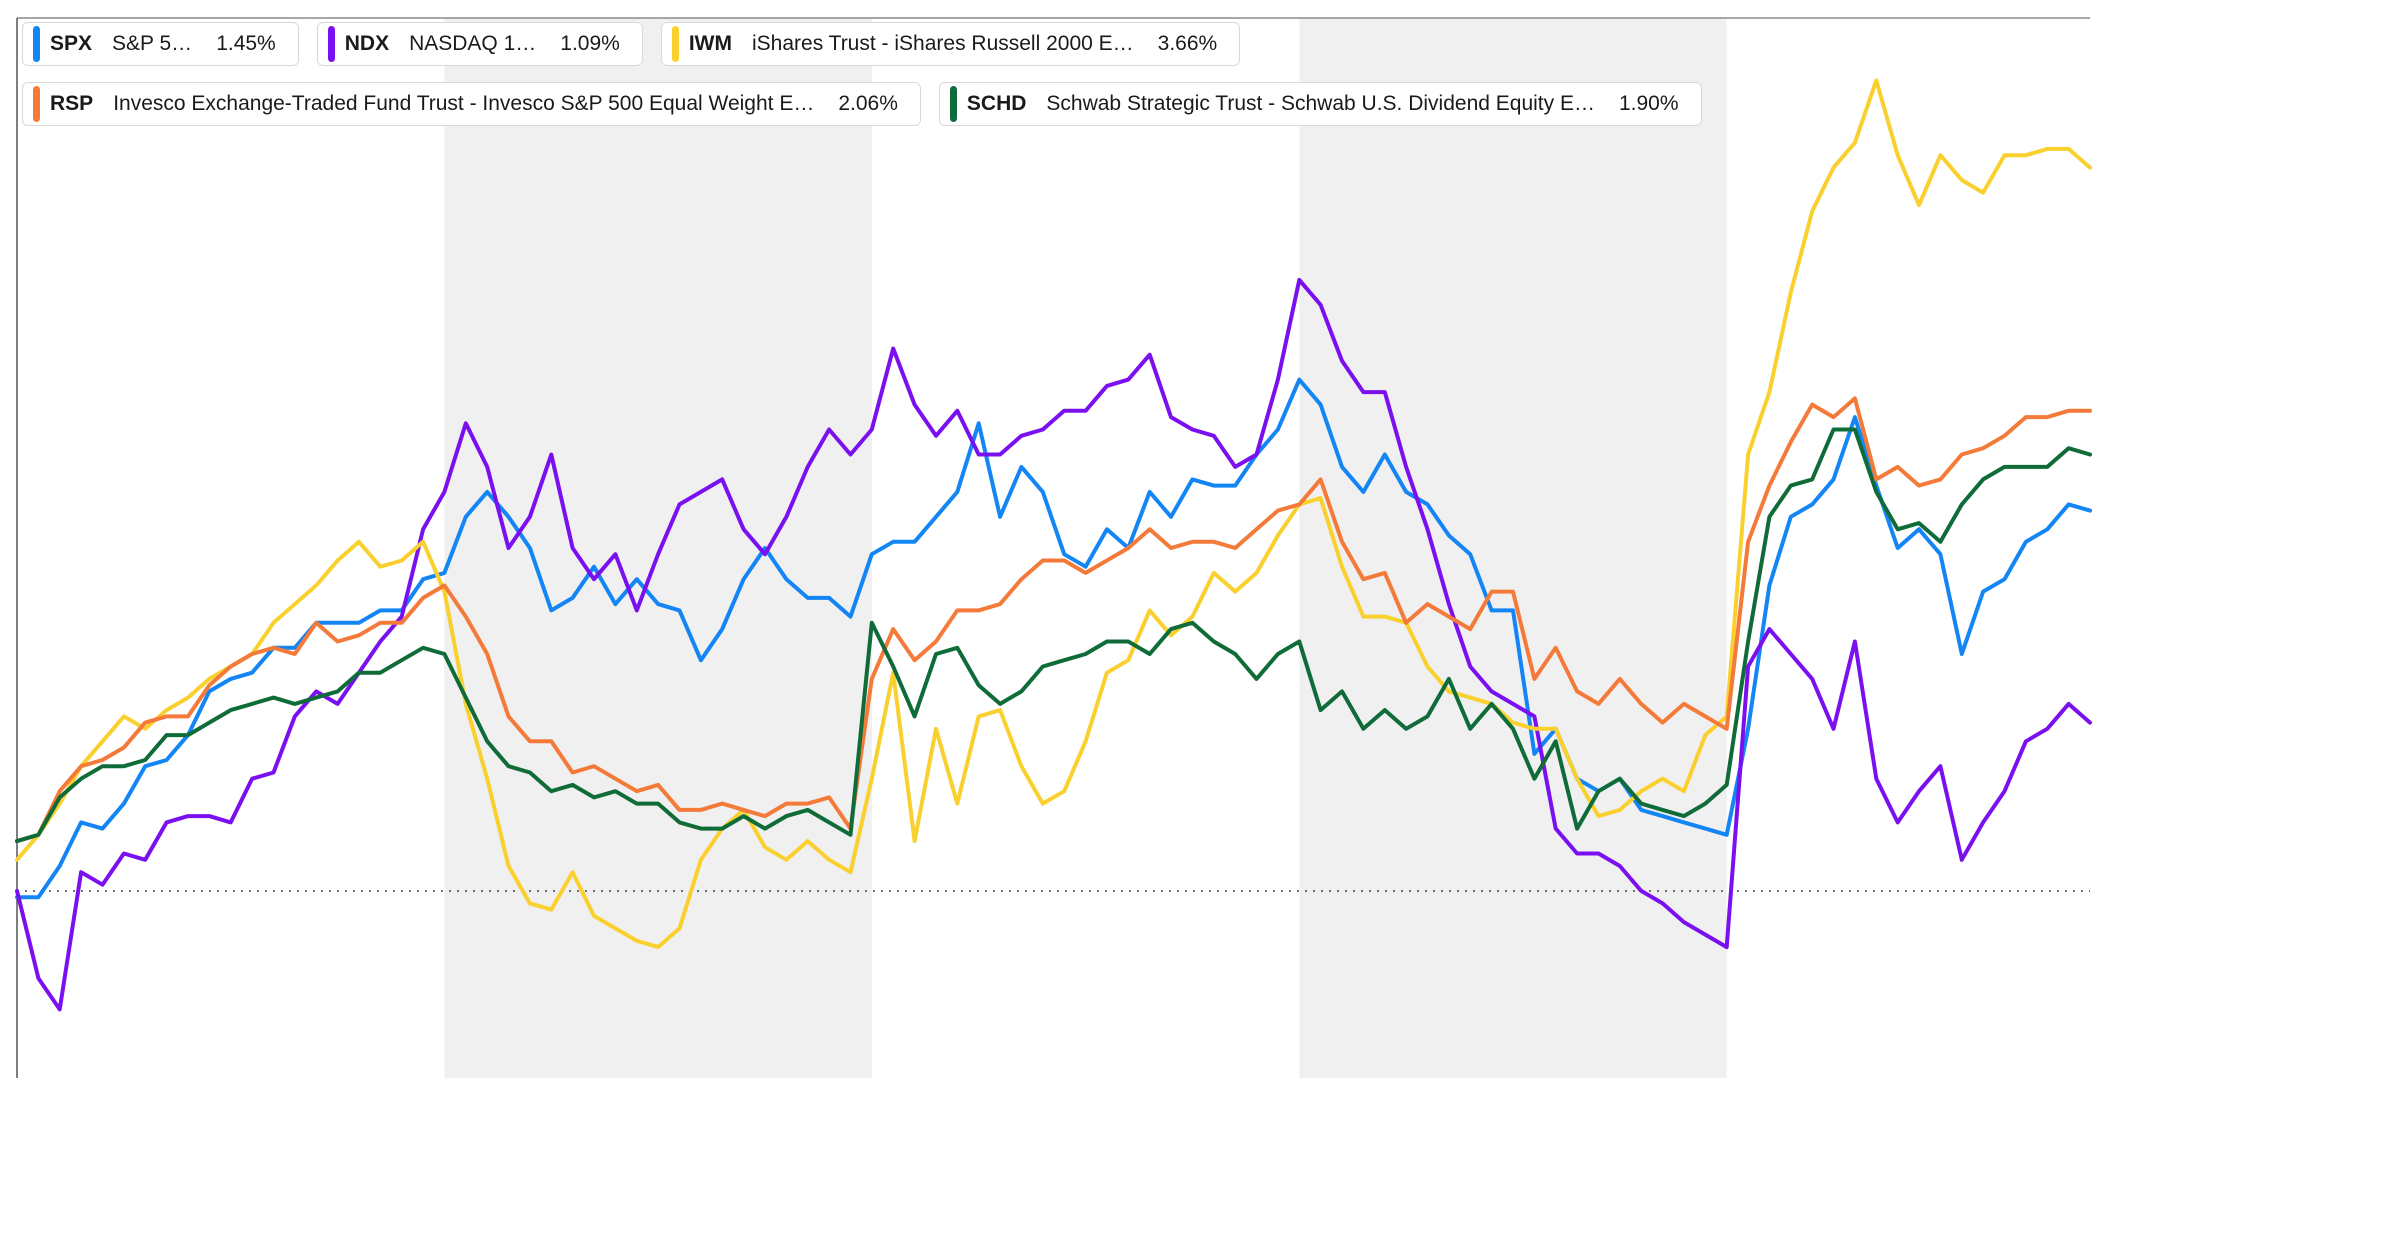 This screenshot has width=2400, height=1245. What do you see at coordinates (996, 103) in the screenshot?
I see `legend-symbol: SCHD` at bounding box center [996, 103].